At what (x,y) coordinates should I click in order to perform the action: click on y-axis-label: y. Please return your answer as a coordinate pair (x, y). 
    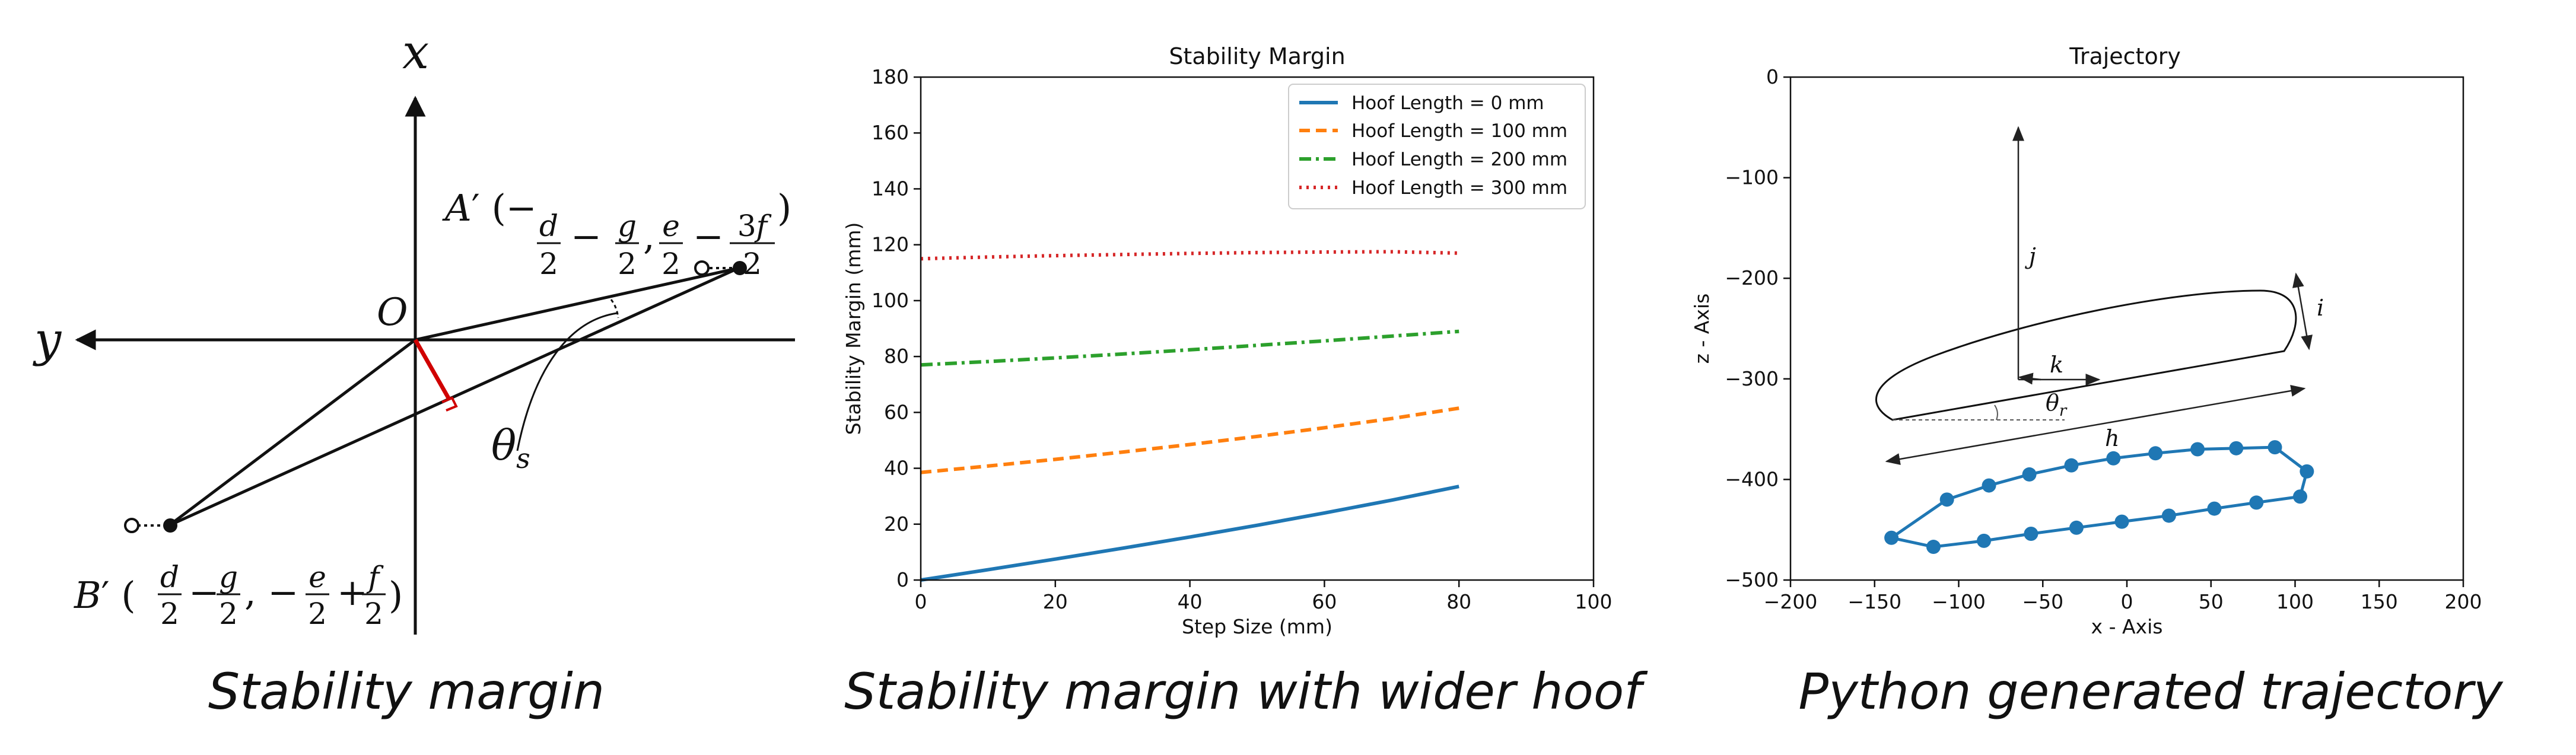
    Looking at the image, I should click on (47, 340).